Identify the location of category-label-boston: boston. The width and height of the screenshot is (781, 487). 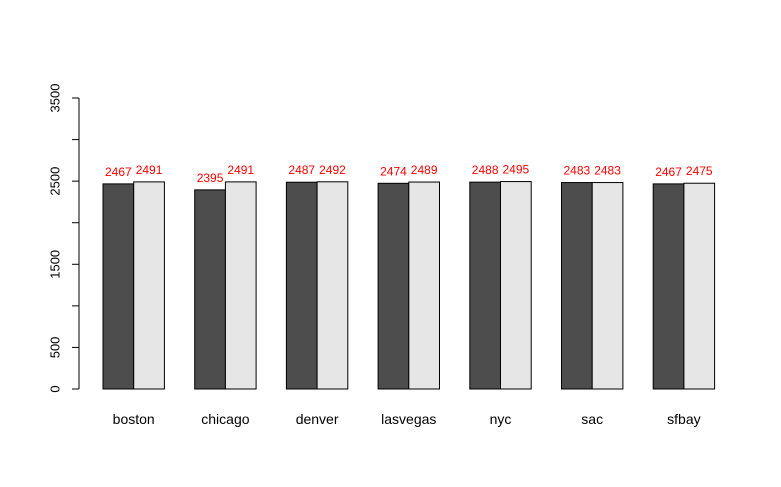
(134, 419).